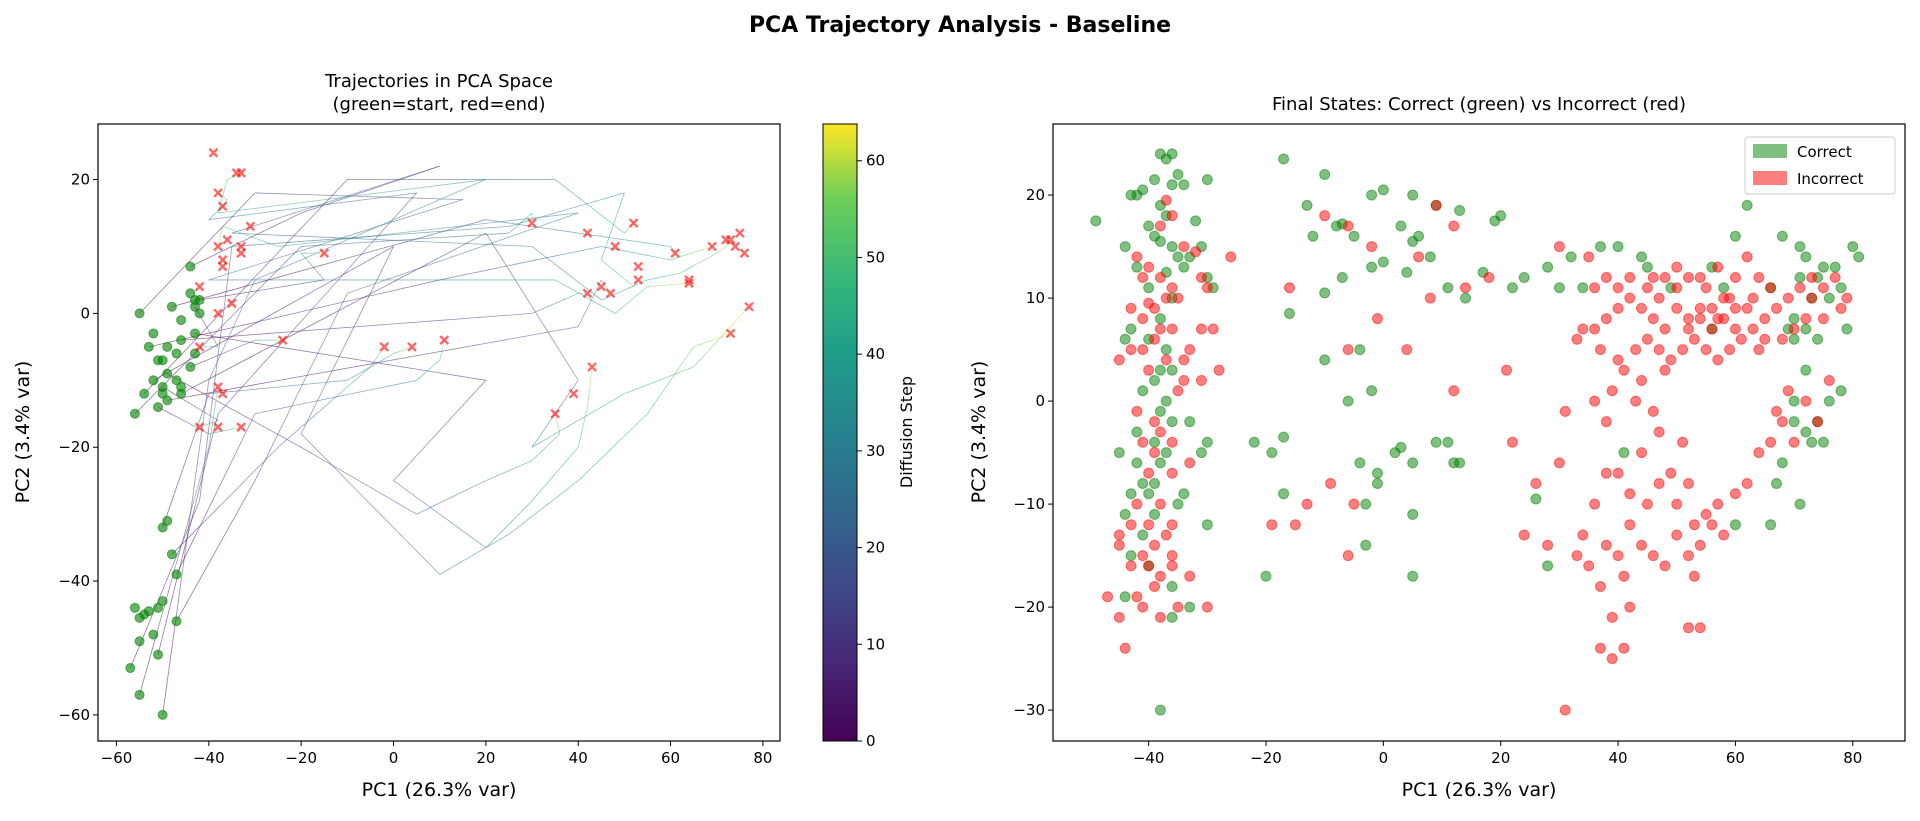  Describe the element at coordinates (960, 25) in the screenshot. I see `figure-title: PCA Trajectory Analysis - Baseline` at that location.